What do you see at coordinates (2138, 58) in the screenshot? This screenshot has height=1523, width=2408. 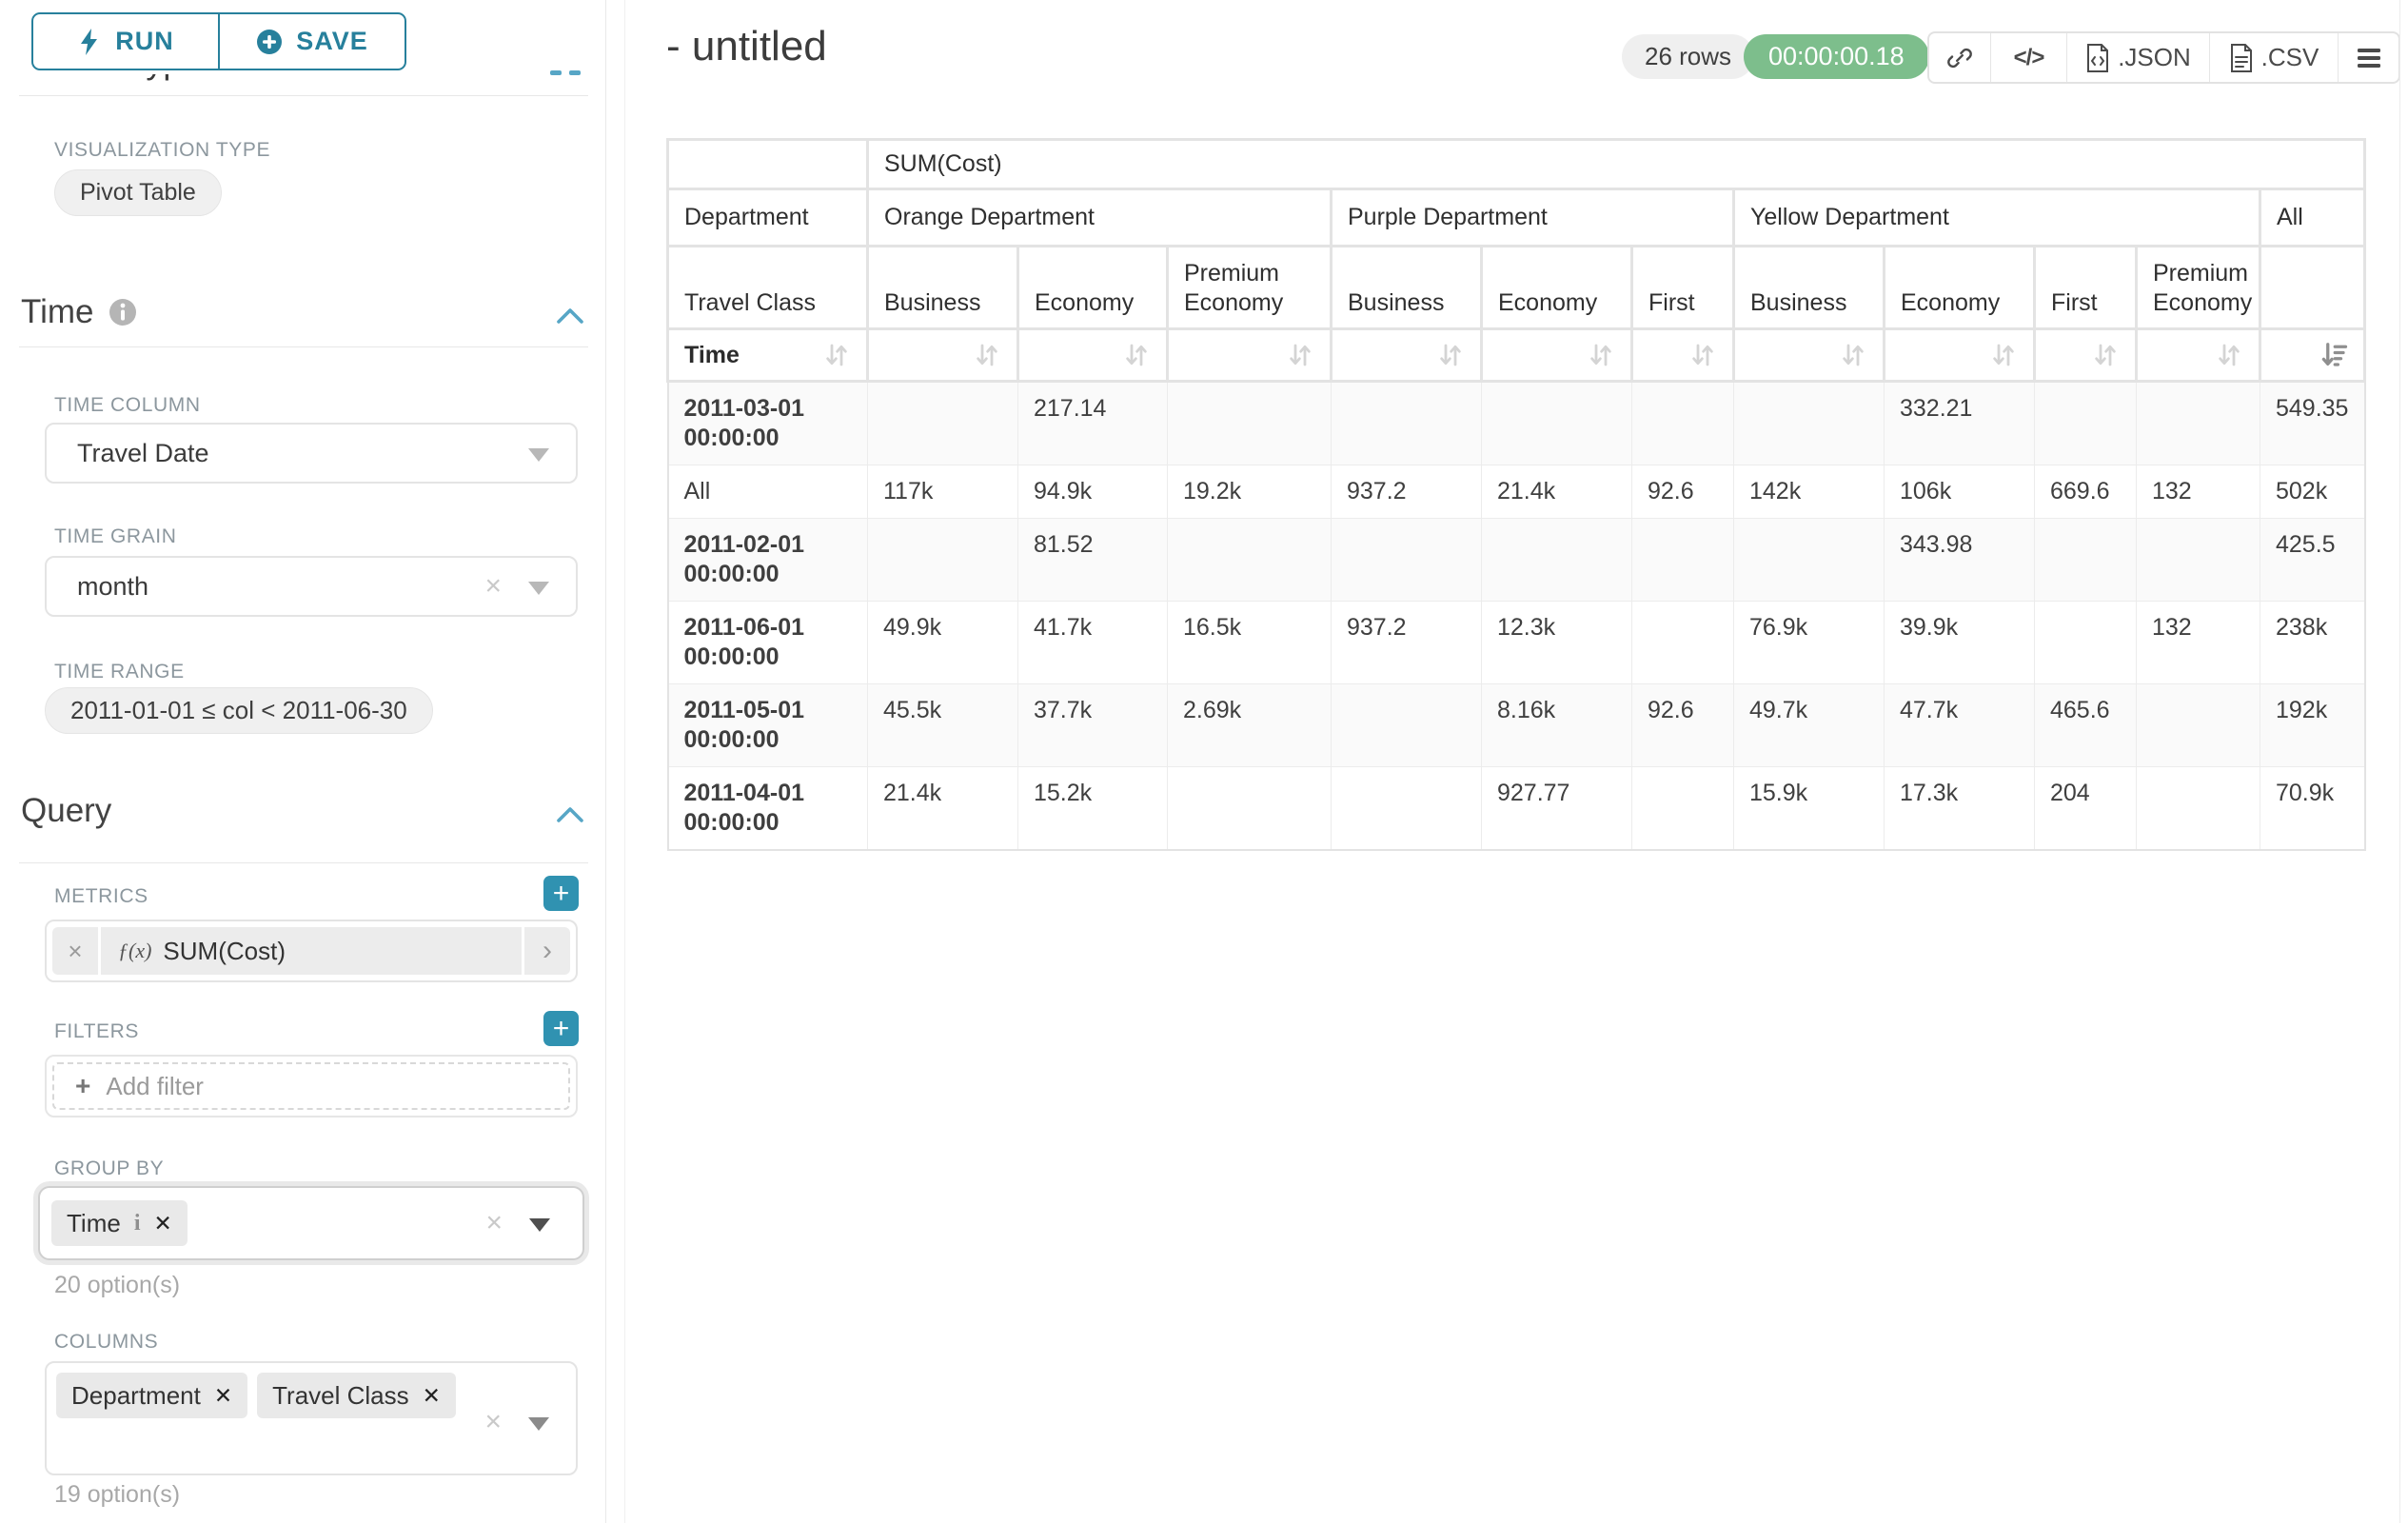 I see `export-json-button: .JSON` at bounding box center [2138, 58].